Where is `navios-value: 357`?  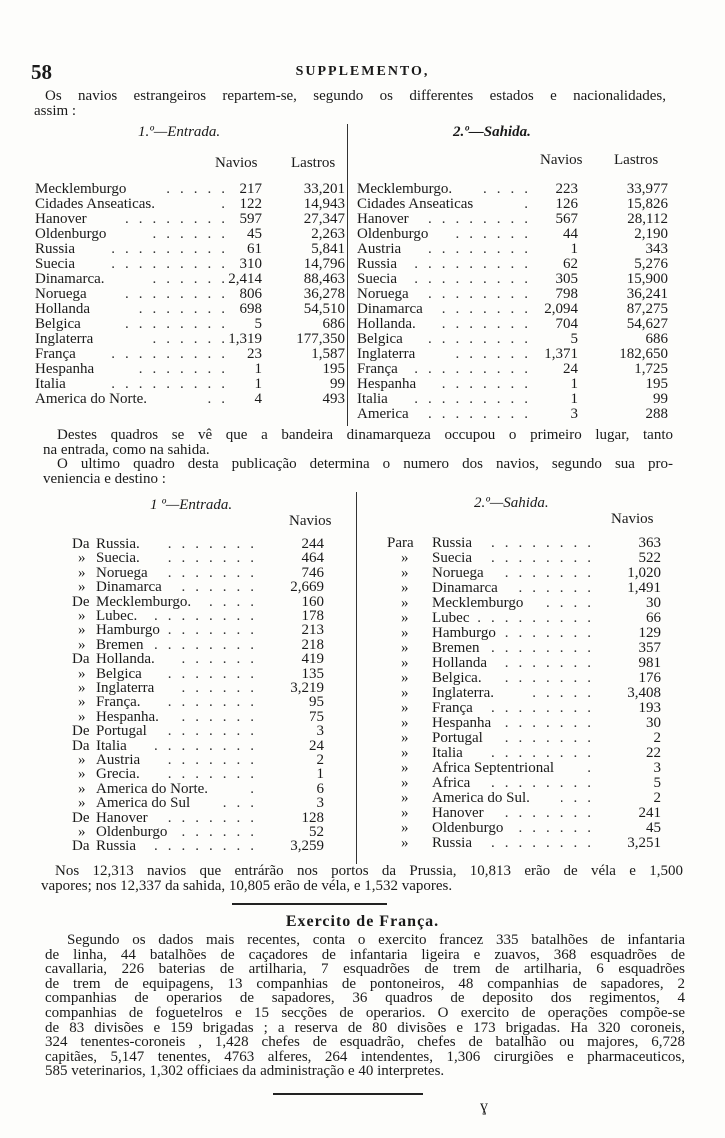
navios-value: 357 is located at coordinates (650, 648).